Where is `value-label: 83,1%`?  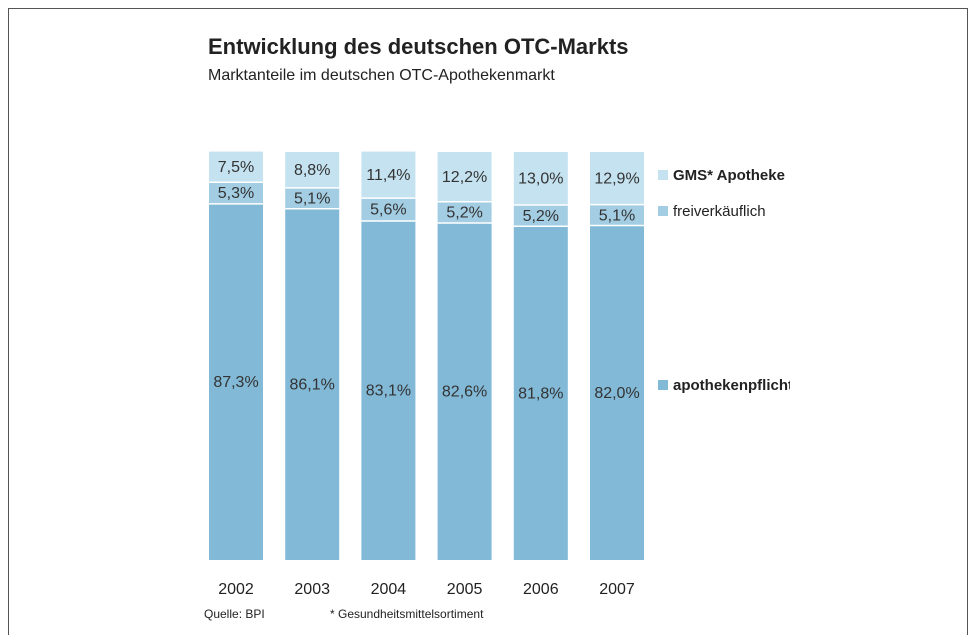 value-label: 83,1% is located at coordinates (388, 391).